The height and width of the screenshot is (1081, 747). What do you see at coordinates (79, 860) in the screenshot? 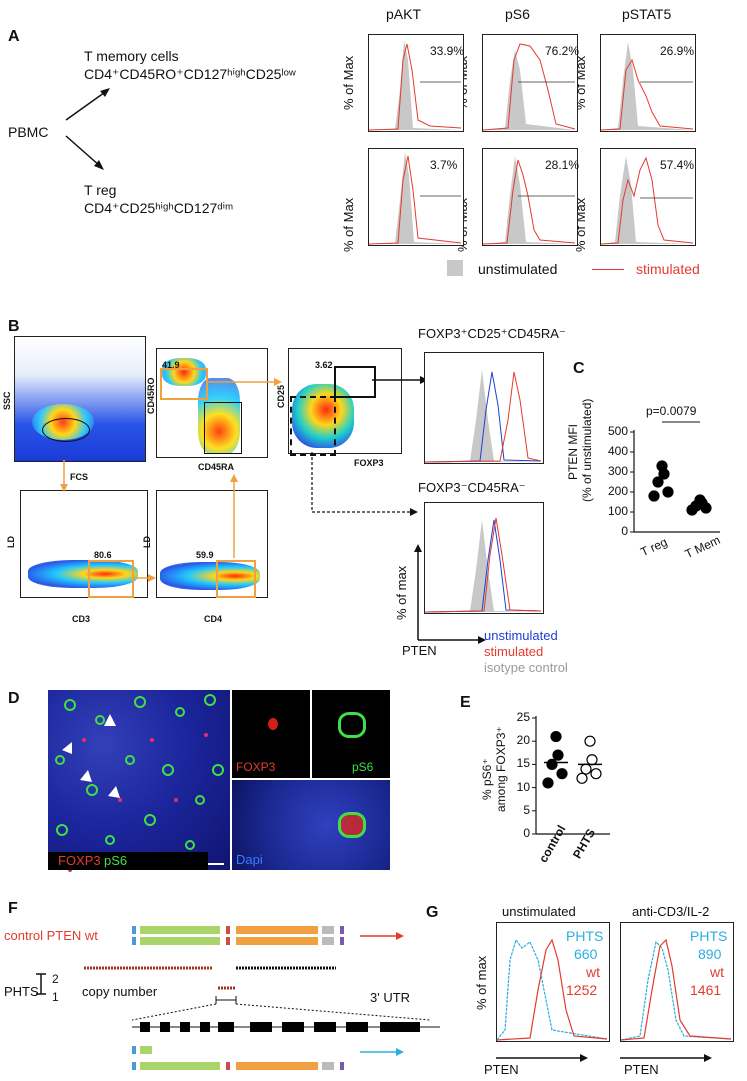
I see `d-label-foxp3: FOXP3` at bounding box center [79, 860].